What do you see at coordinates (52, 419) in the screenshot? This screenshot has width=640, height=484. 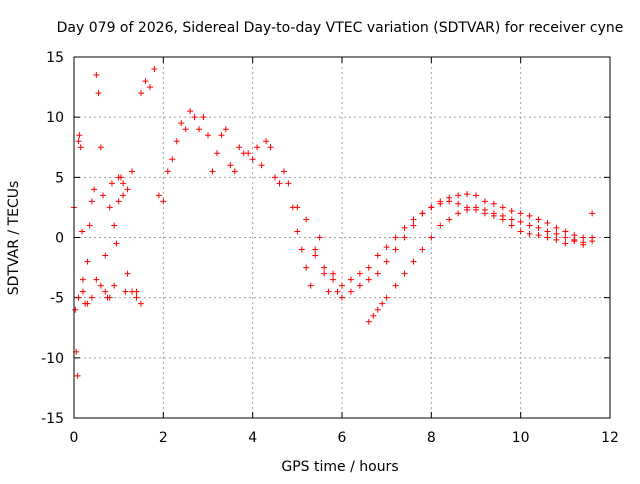 I see `y-tick-label: -15` at bounding box center [52, 419].